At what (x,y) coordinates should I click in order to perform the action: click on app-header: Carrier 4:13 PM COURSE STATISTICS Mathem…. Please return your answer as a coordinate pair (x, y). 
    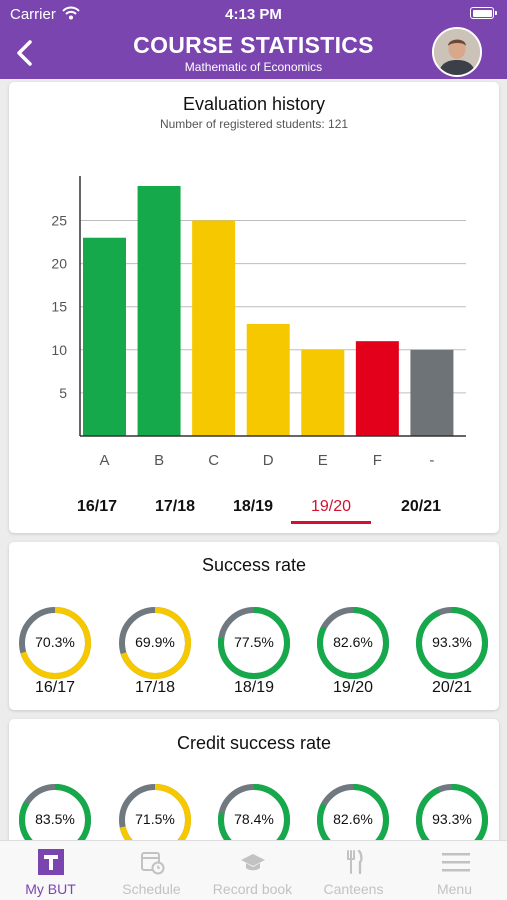
    Looking at the image, I should click on (253, 39).